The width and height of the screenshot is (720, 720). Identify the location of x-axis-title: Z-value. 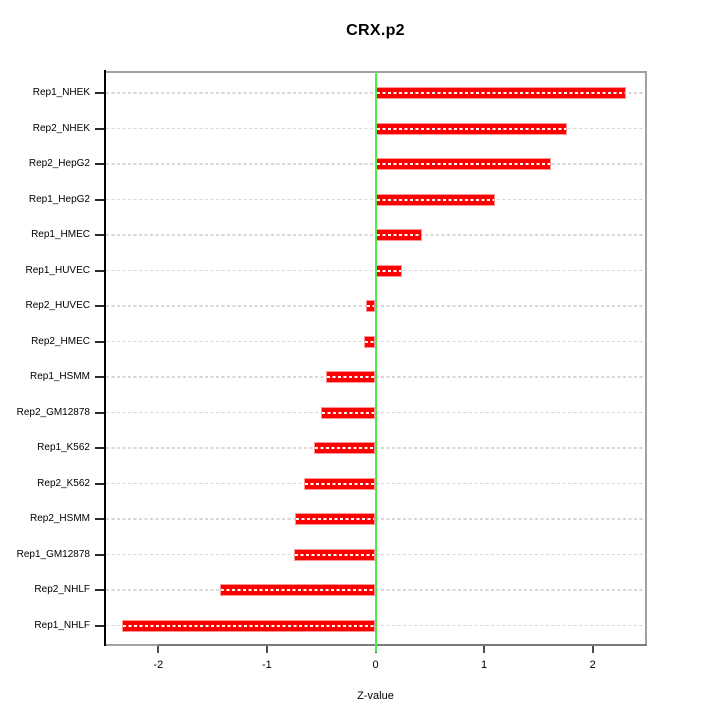
(375, 696).